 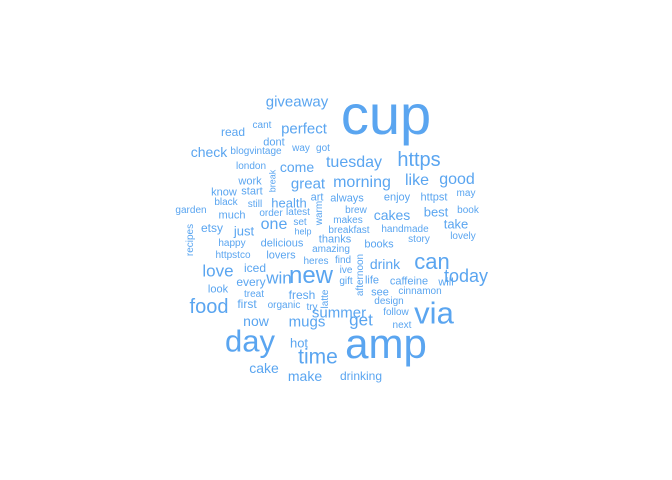 I want to click on word: treat, so click(x=254, y=294).